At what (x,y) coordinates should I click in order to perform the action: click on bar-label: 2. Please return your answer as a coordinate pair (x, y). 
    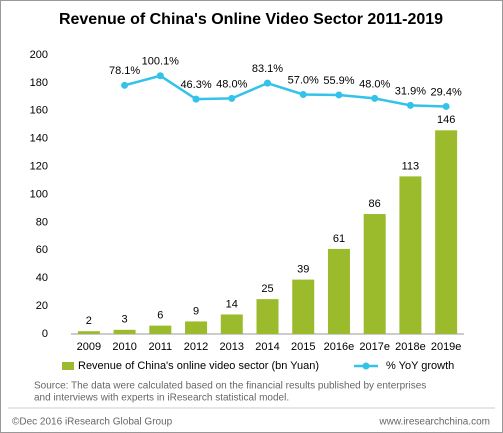
    Looking at the image, I should click on (89, 321).